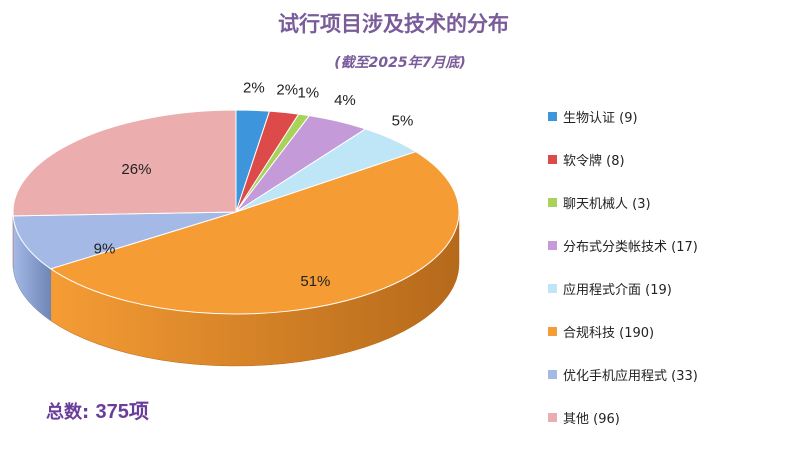  Describe the element at coordinates (403, 120) in the screenshot. I see `pie-percent-label: 5%` at that location.